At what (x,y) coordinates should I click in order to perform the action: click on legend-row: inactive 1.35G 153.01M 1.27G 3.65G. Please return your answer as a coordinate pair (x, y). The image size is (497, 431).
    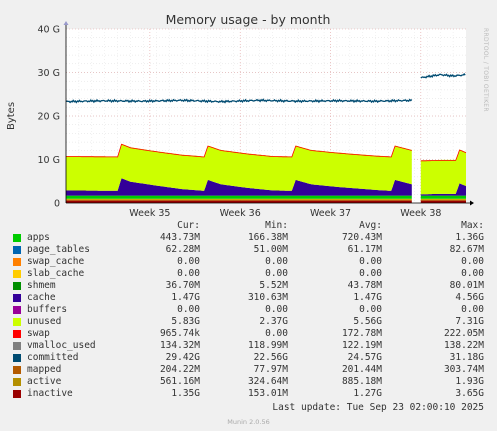
    Looking at the image, I should click on (248, 394).